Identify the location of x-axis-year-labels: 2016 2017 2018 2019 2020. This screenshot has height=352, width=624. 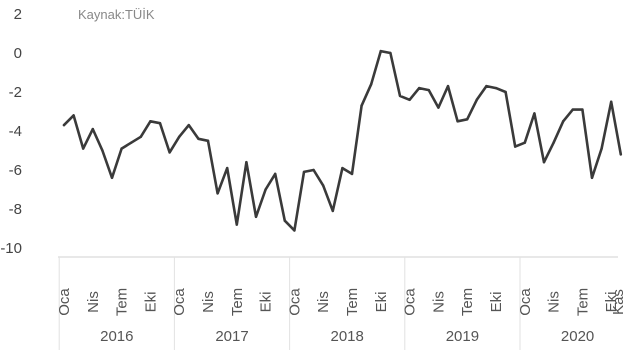
(347, 336).